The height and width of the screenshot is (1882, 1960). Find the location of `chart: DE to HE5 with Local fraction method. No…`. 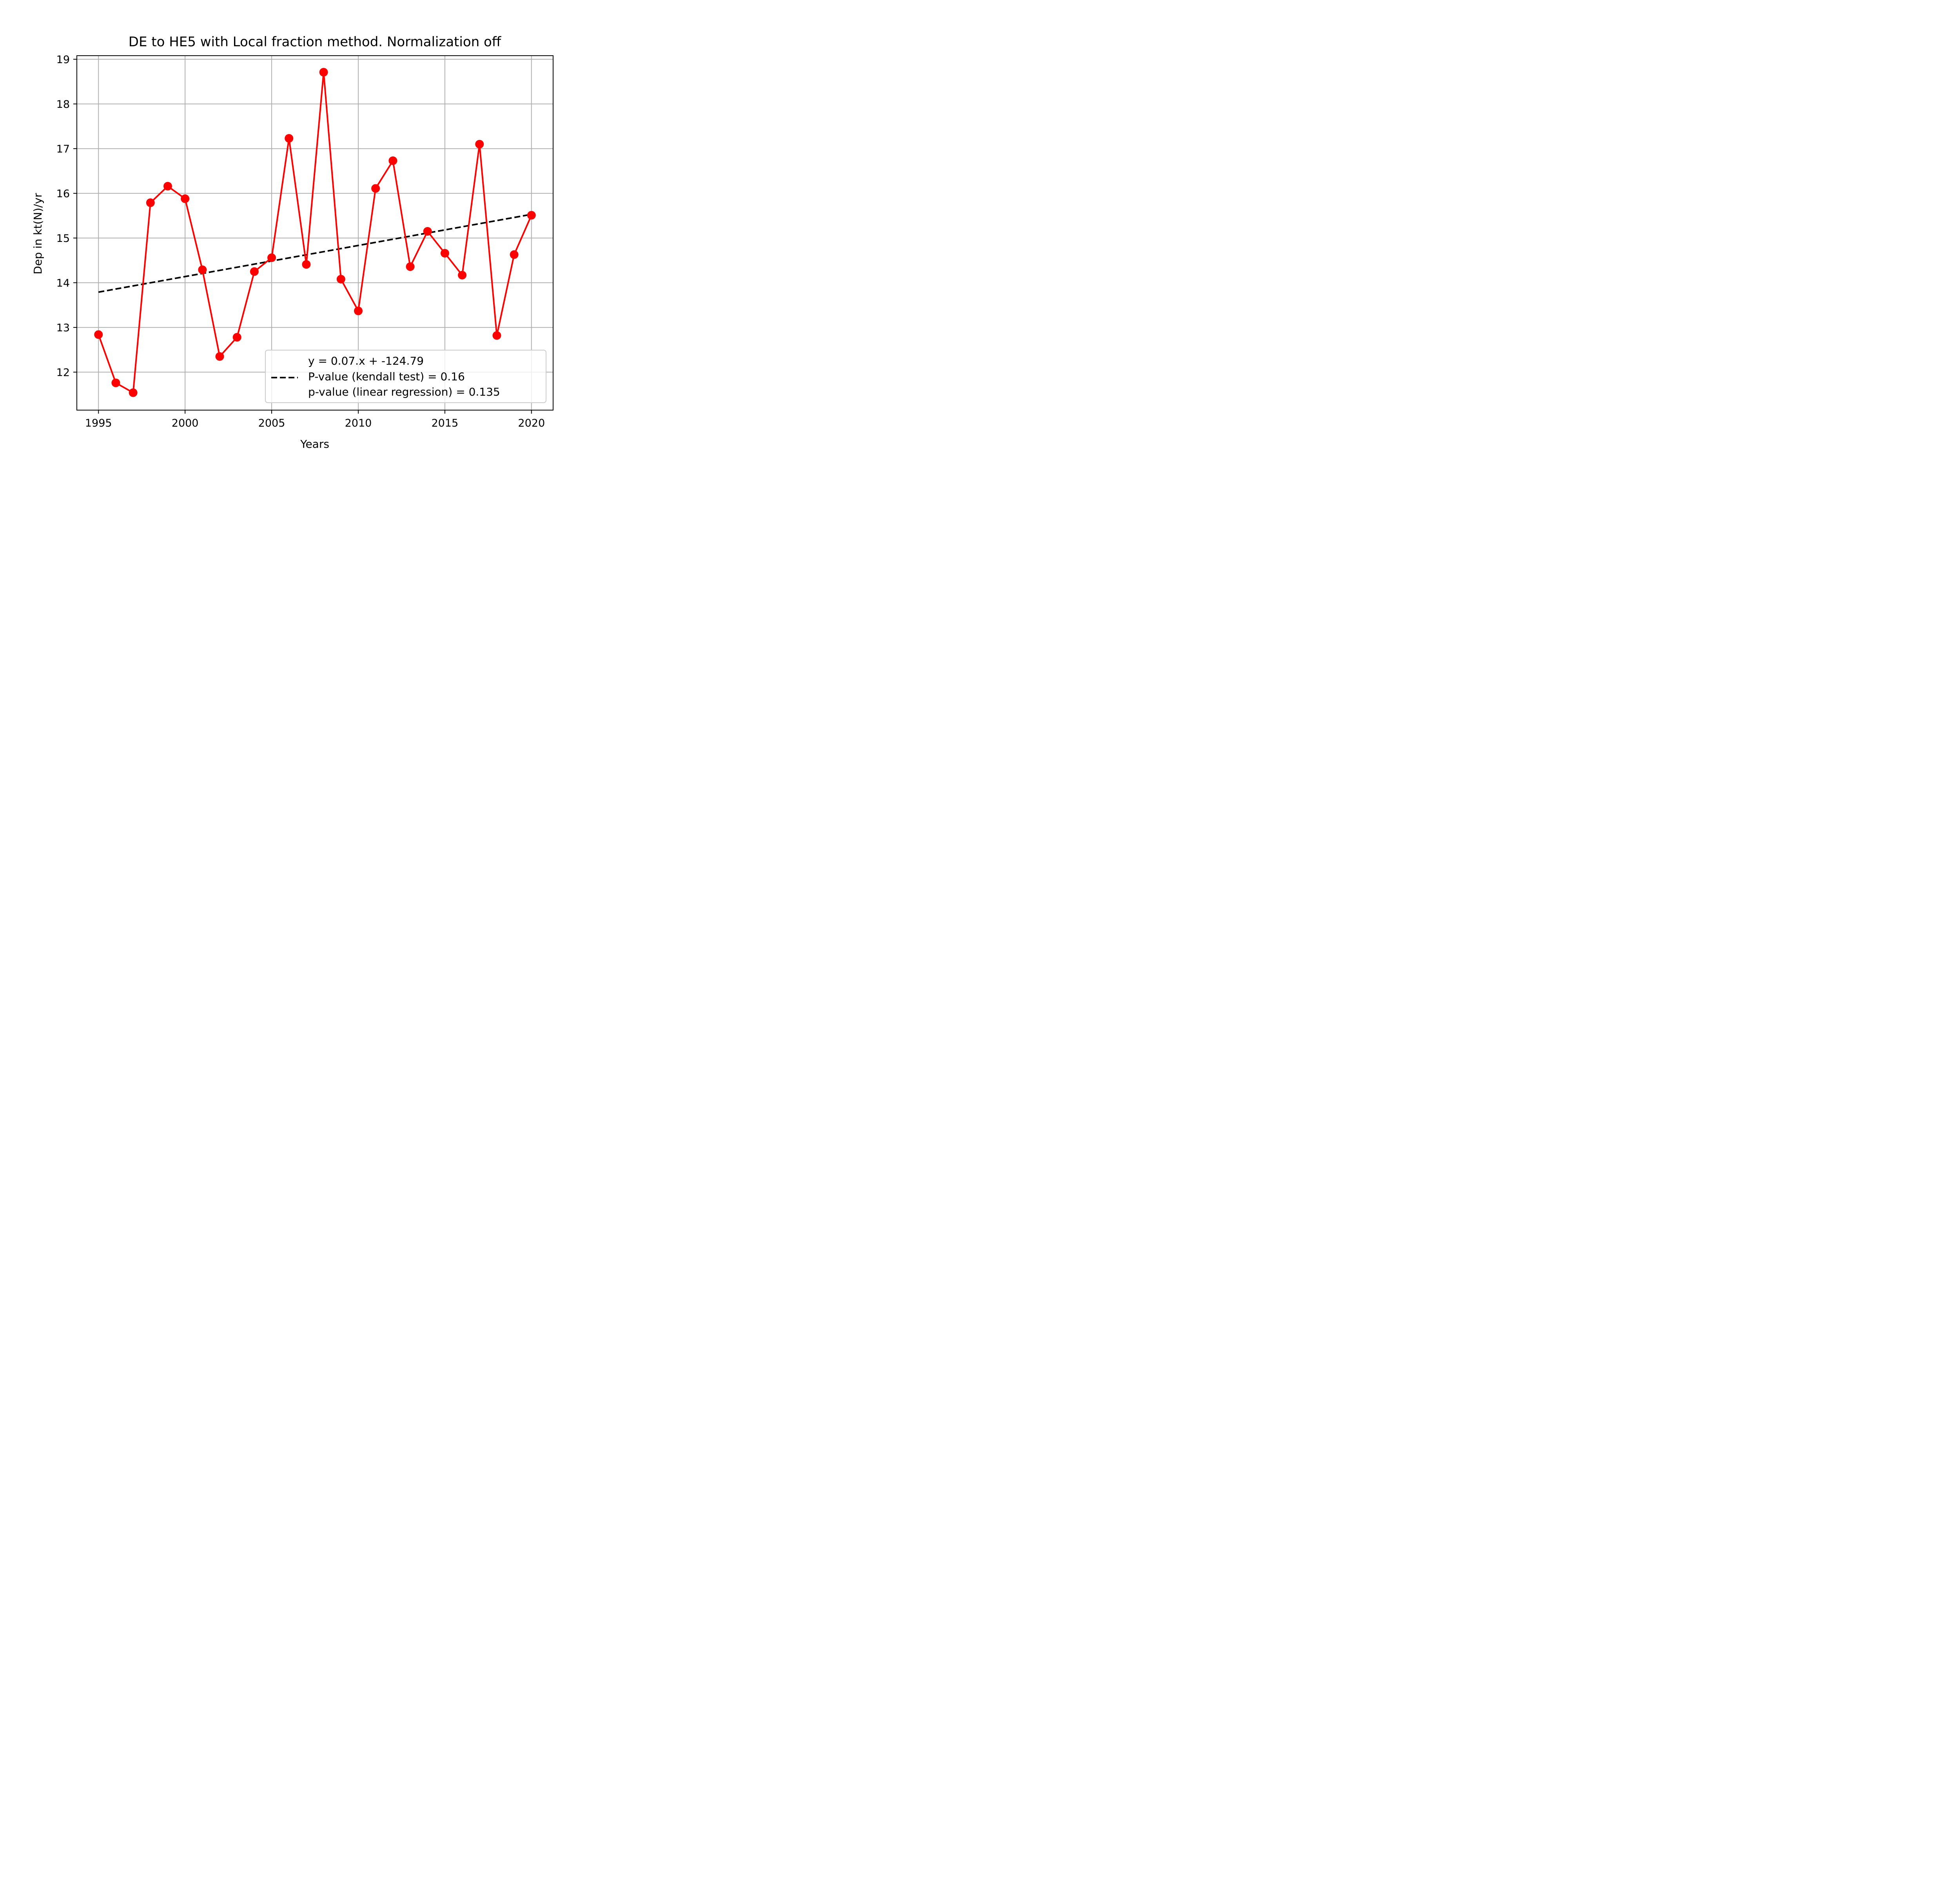

chart: DE to HE5 with Local fraction method. No… is located at coordinates (304, 228).